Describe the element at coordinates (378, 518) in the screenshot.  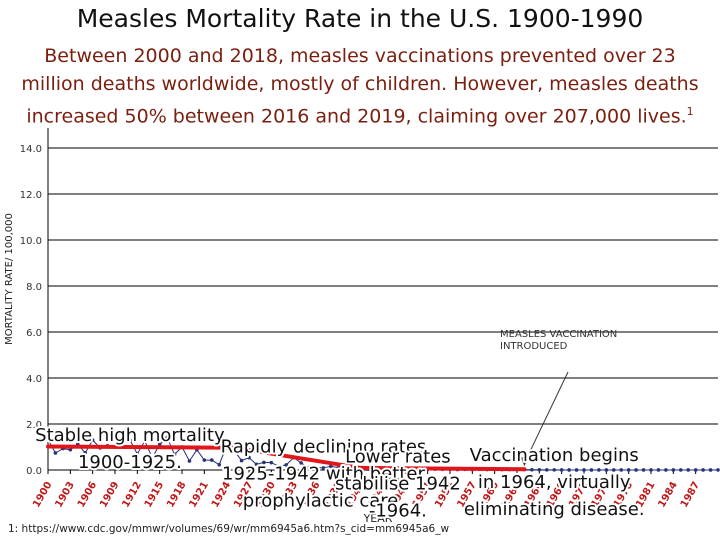
I see `x-axis-title: YEAR` at that location.